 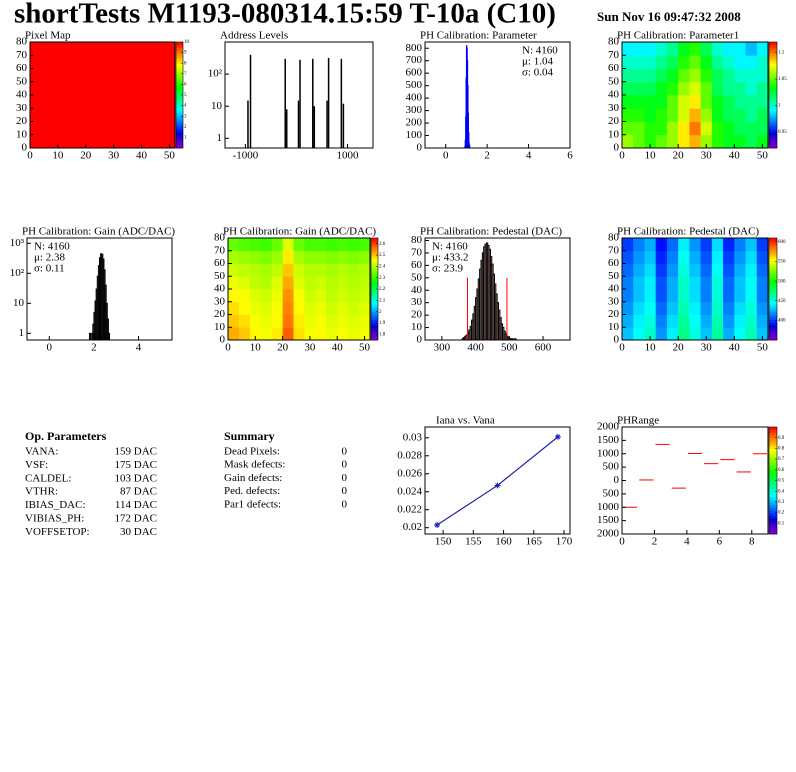 What do you see at coordinates (687, 542) in the screenshot?
I see `x-tick-label: 4` at bounding box center [687, 542].